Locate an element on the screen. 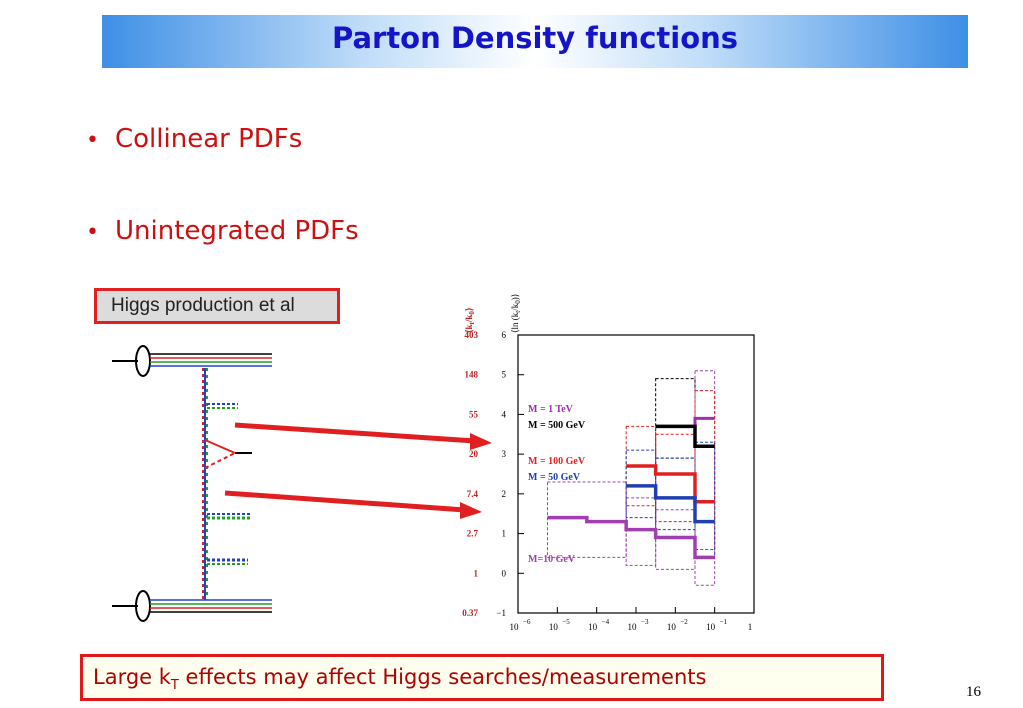 The width and height of the screenshot is (1023, 708). x-tick-exponent: −4 is located at coordinates (606, 622).